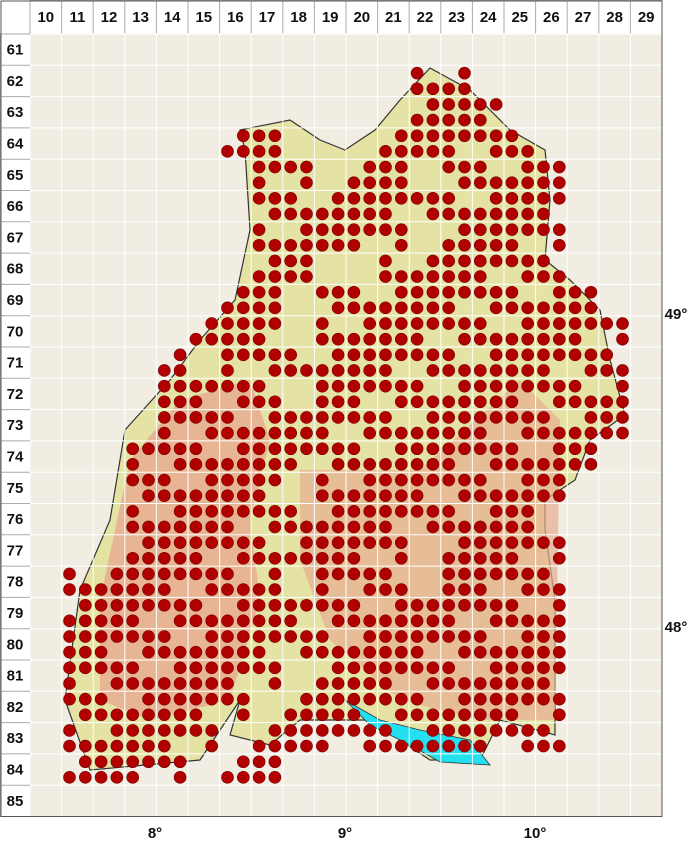  What do you see at coordinates (676, 627) in the screenshot?
I see `latitude-label: 48°` at bounding box center [676, 627].